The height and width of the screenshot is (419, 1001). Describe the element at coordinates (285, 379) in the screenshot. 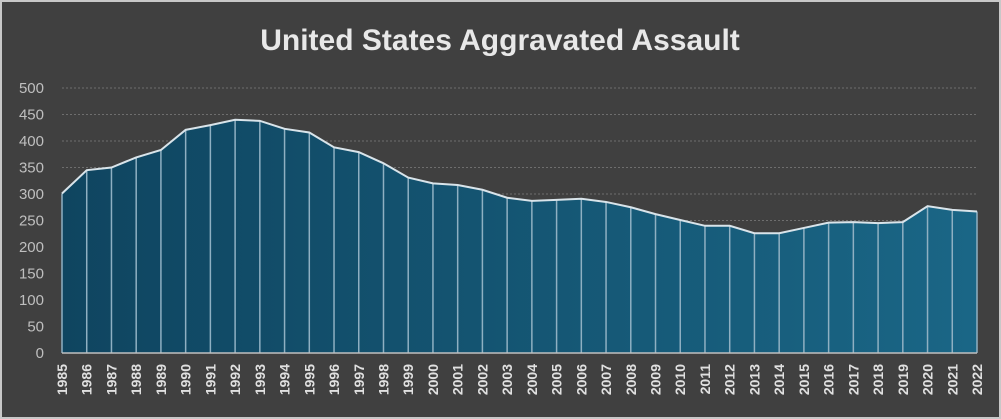

I see `x-tick-label: 1994` at that location.